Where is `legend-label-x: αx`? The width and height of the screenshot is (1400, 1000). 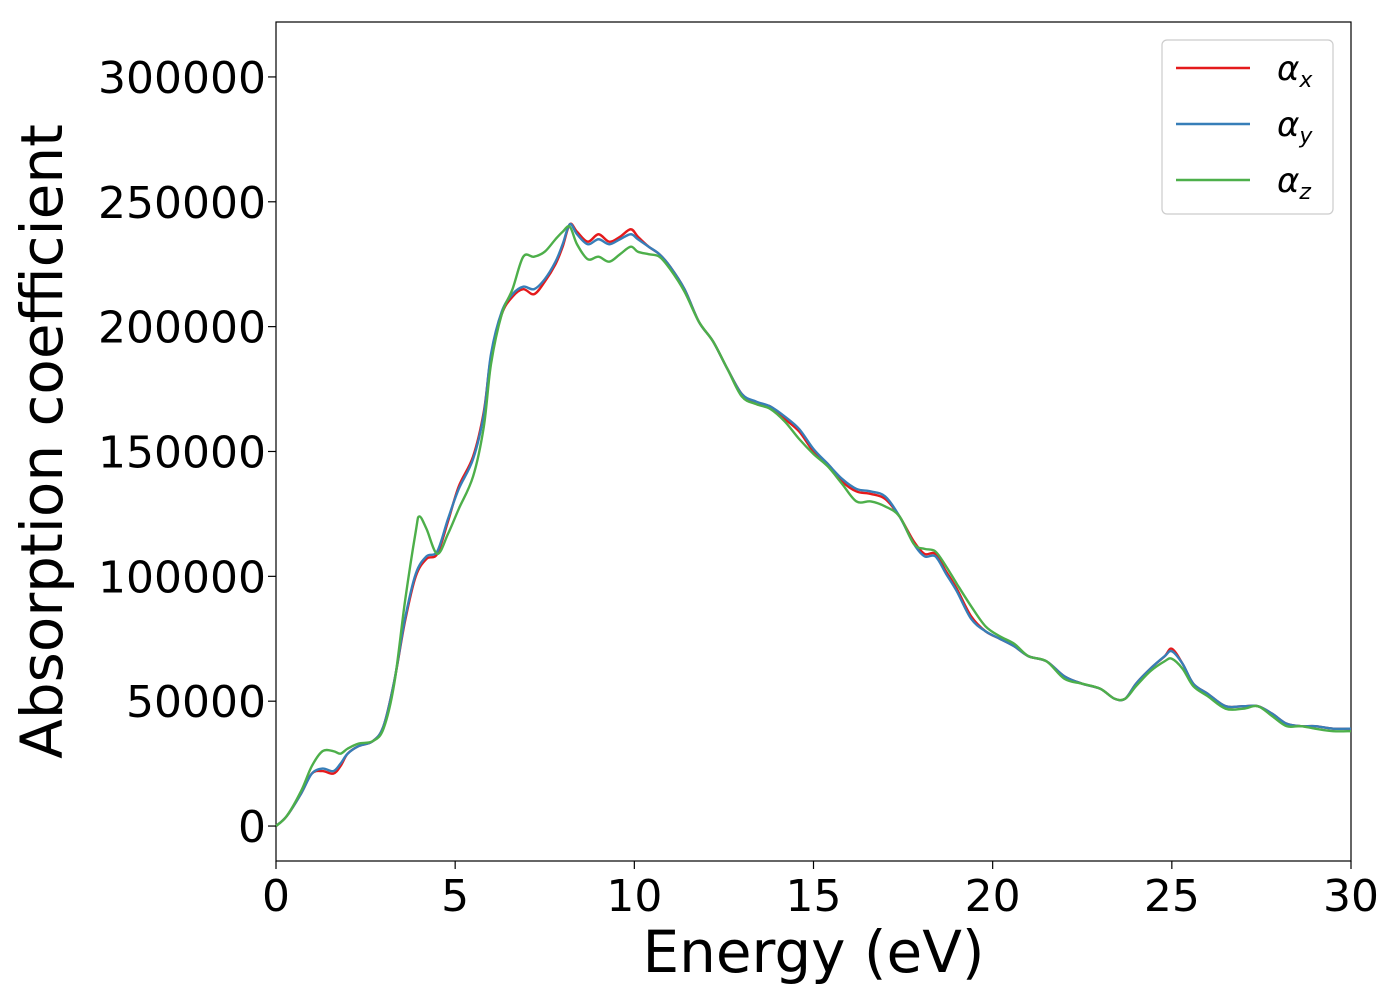
legend-label-x: αx is located at coordinates (1295, 71).